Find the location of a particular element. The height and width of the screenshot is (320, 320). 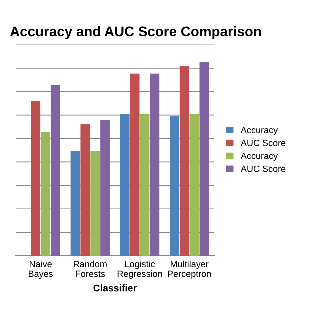

chart-title: Accuracy and AUC Score Comparison is located at coordinates (136, 33).